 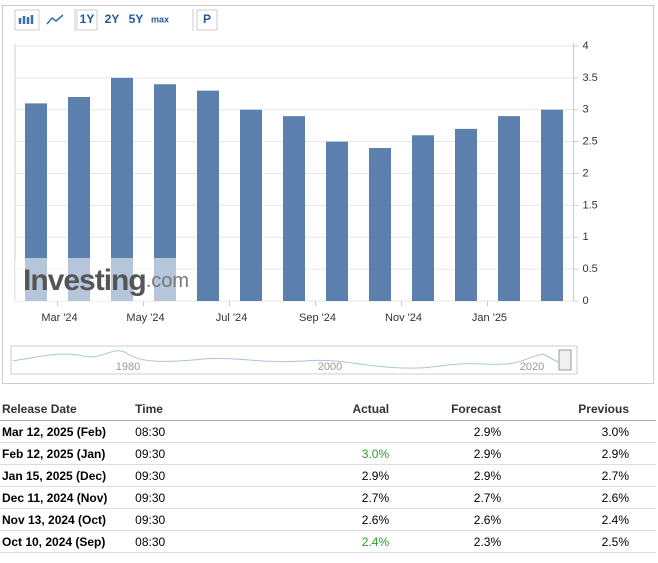 What do you see at coordinates (339, 541) in the screenshot?
I see `actual-cell: 2.4%` at bounding box center [339, 541].